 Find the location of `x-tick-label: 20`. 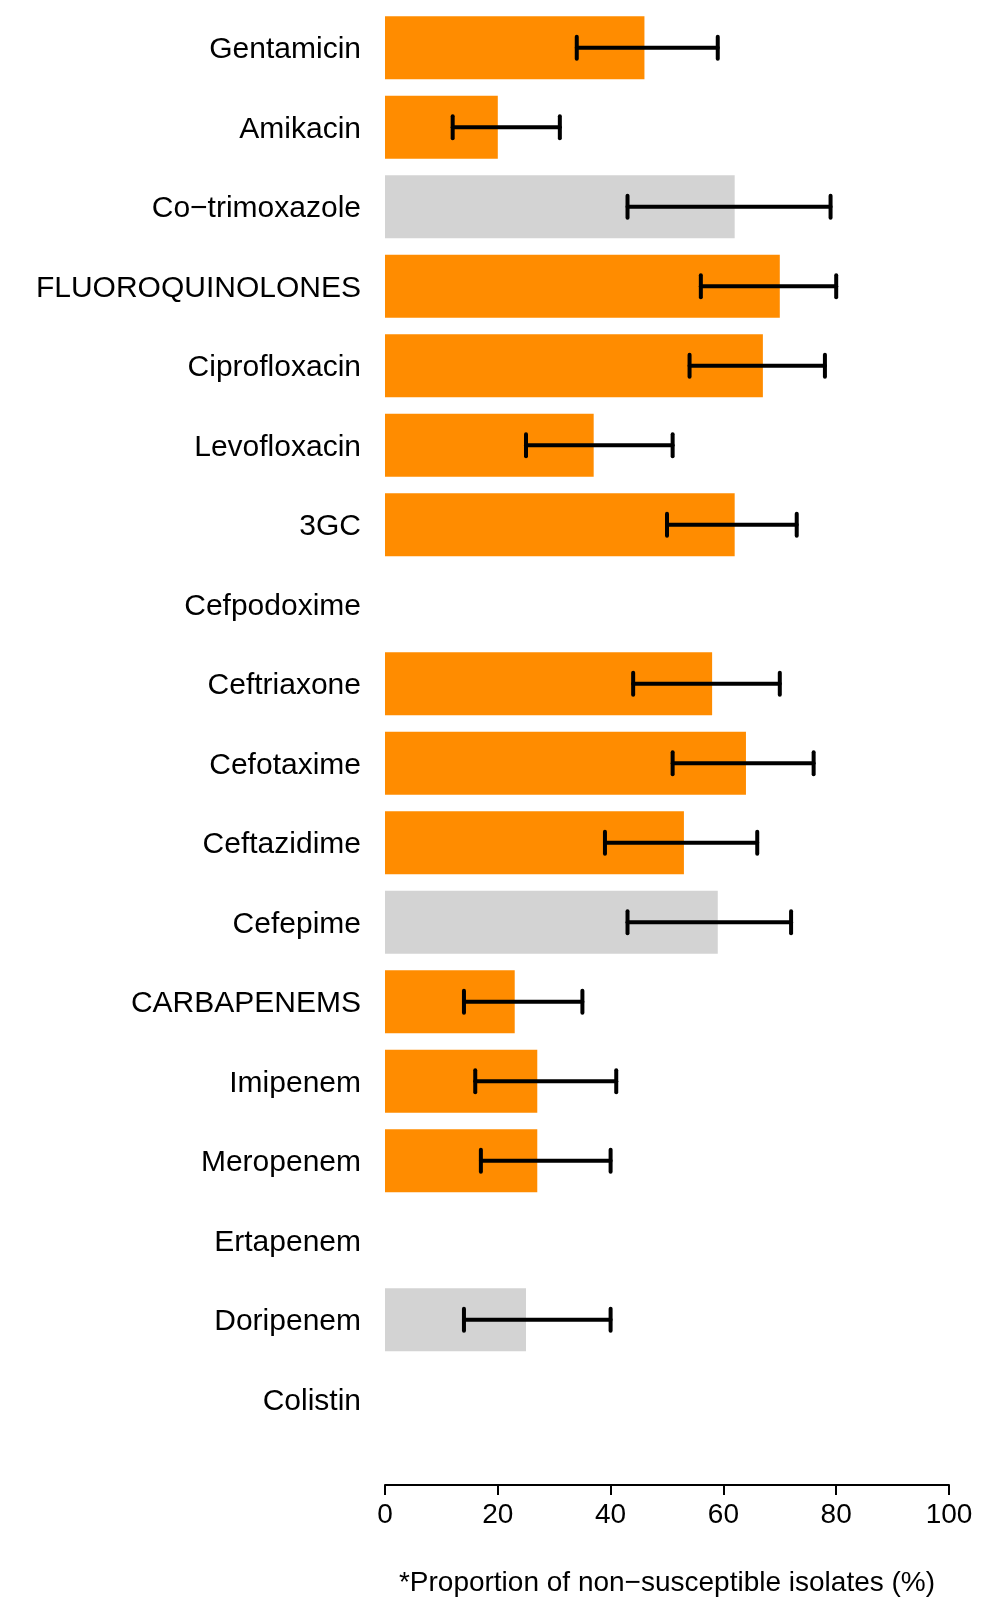

x-tick-label: 20 is located at coordinates (498, 1513).